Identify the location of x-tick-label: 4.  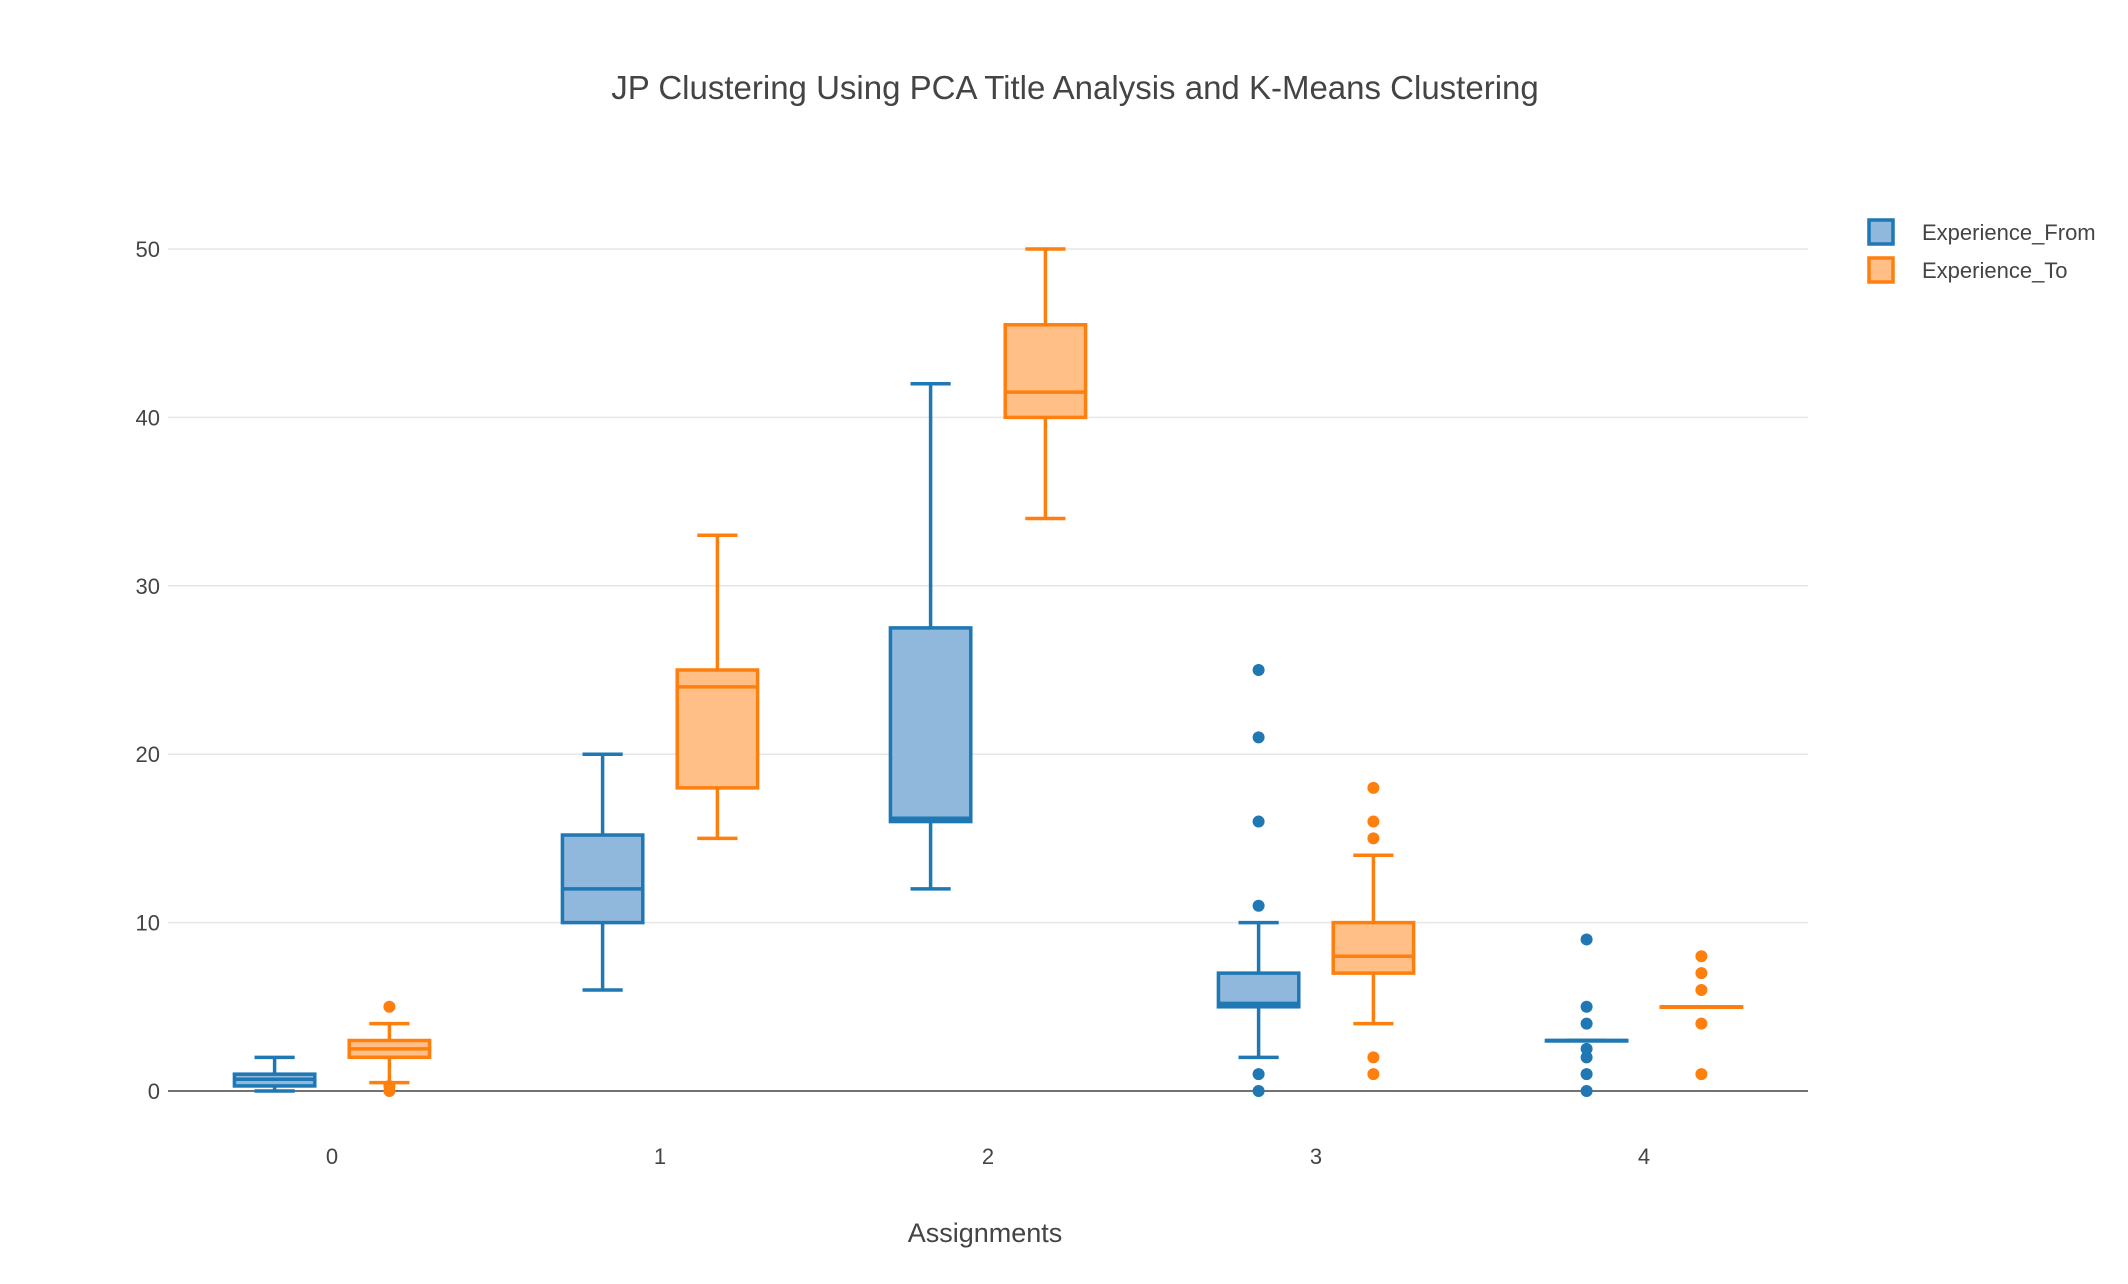
(1644, 1156).